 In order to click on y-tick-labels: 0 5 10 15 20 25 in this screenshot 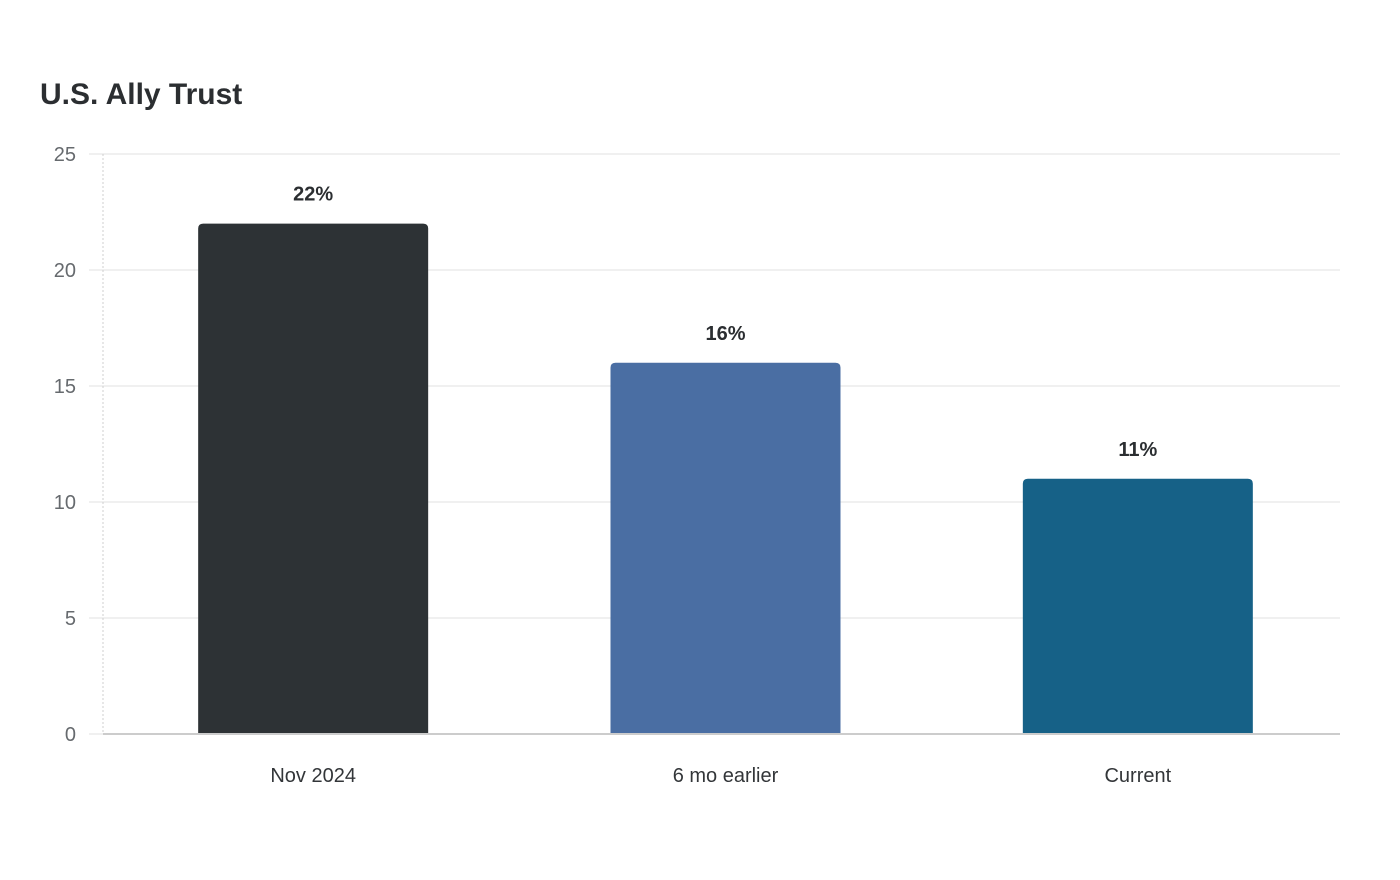, I will do `click(65, 445)`.